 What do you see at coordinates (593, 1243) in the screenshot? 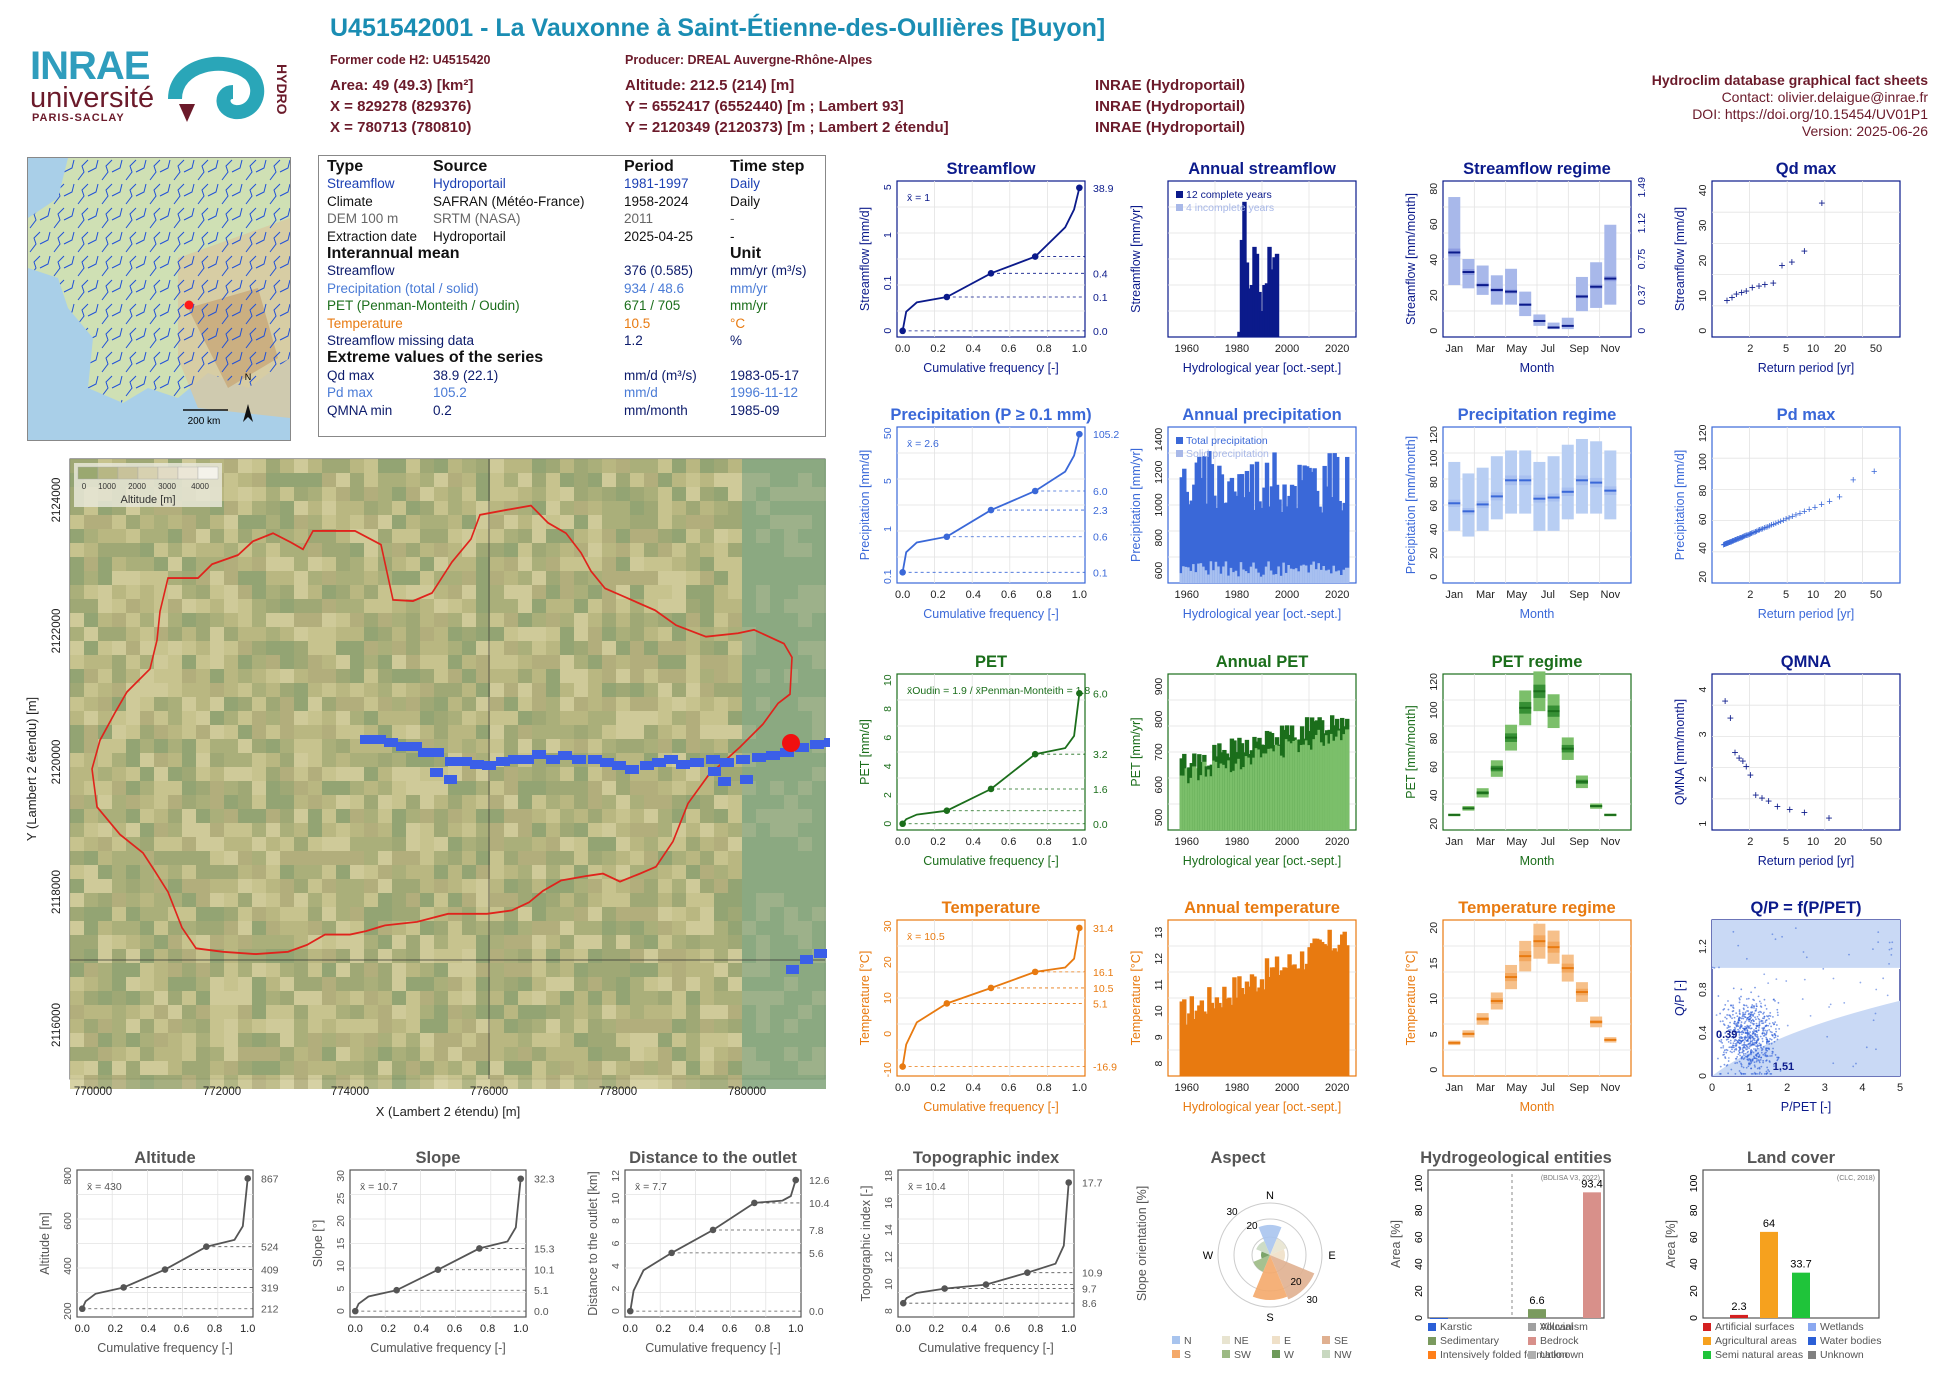
I see `y-axis-label: Distance to the outlet [km]` at bounding box center [593, 1243].